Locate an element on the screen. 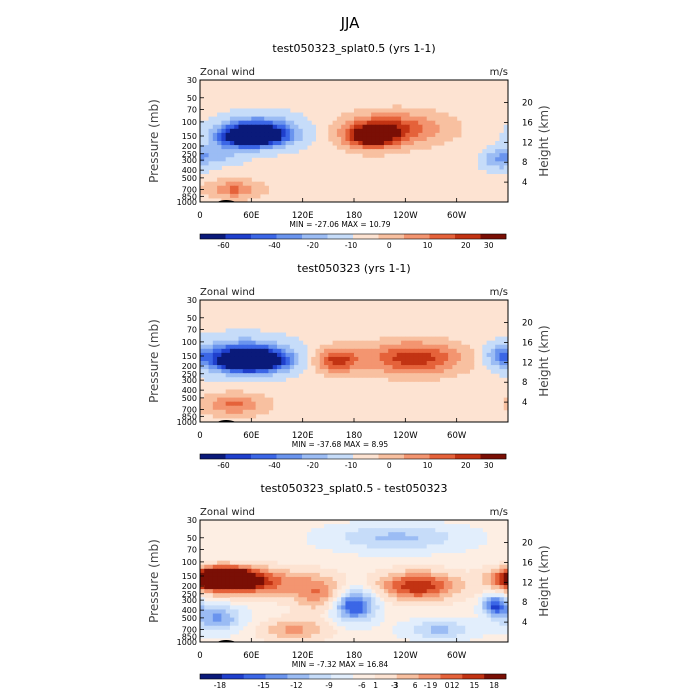  panel-title: test050323 (yrs 1-1) is located at coordinates (353, 268).